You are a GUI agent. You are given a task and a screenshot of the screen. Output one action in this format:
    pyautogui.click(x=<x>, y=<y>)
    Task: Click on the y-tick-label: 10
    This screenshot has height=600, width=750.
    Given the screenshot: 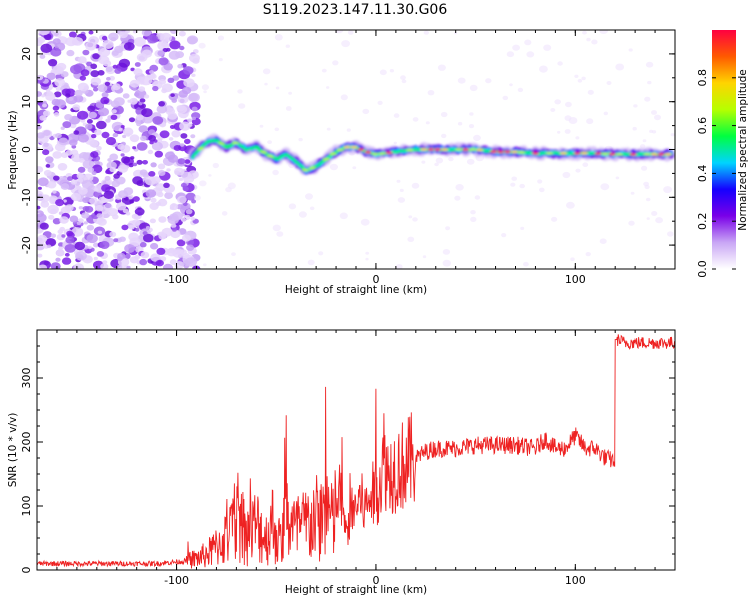 What is the action you would take?
    pyautogui.click(x=26, y=102)
    